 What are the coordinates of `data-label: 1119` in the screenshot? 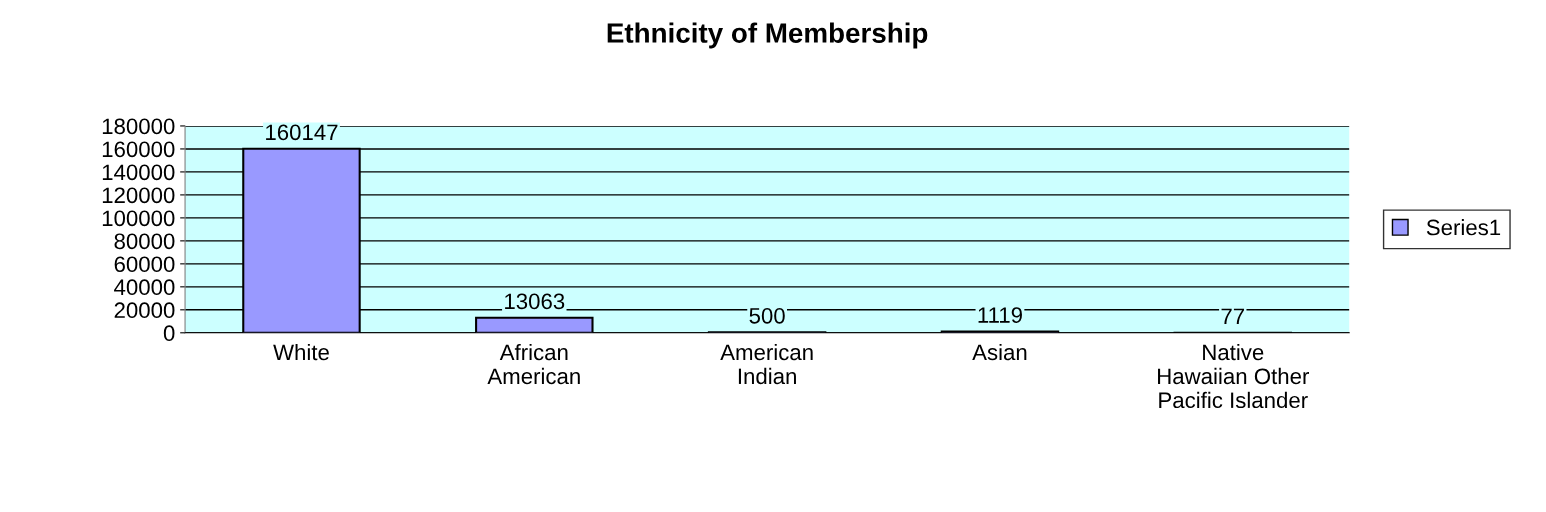 It's located at (1000, 315).